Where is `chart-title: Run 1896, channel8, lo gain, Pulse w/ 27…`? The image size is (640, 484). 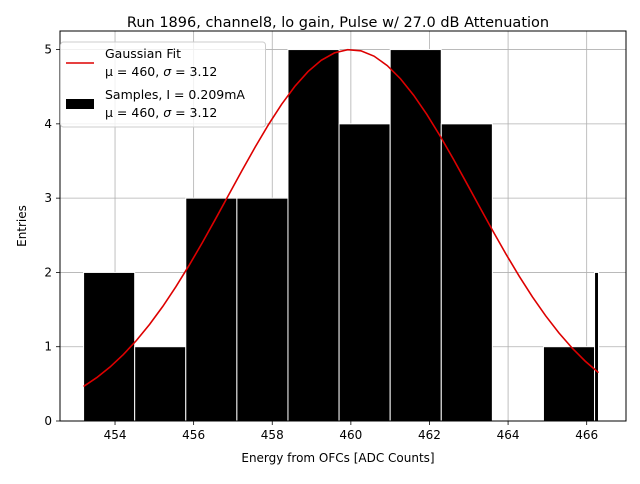
chart-title: Run 1896, channel8, lo gain, Pulse w/ 27… is located at coordinates (338, 23).